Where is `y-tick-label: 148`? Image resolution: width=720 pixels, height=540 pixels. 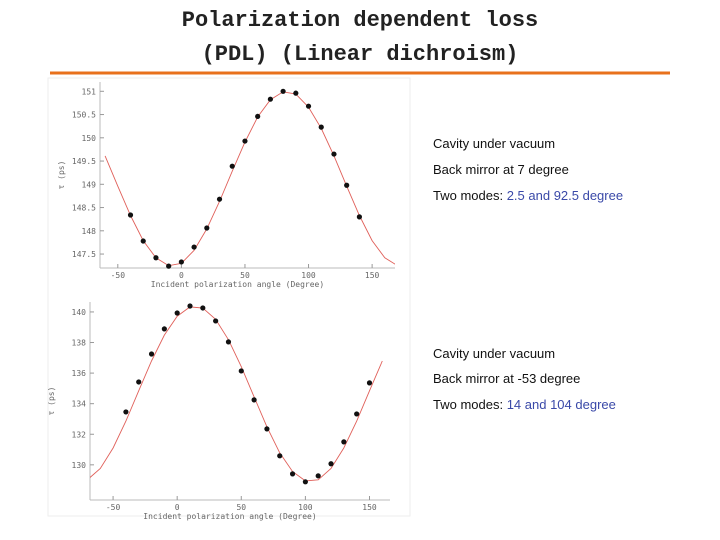
y-tick-label: 148 is located at coordinates (89, 231).